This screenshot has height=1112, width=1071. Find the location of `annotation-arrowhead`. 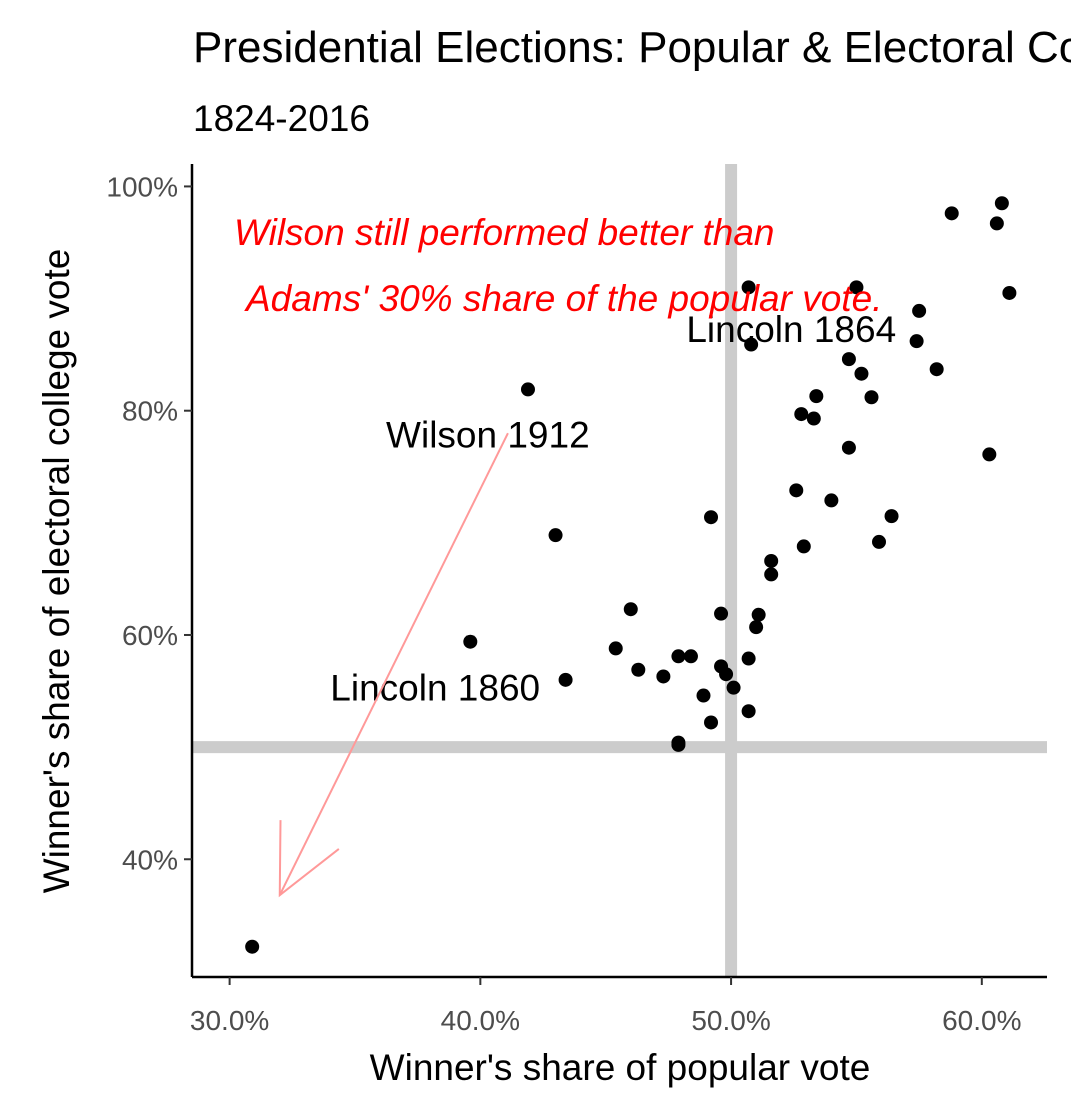

annotation-arrowhead is located at coordinates (309, 859).